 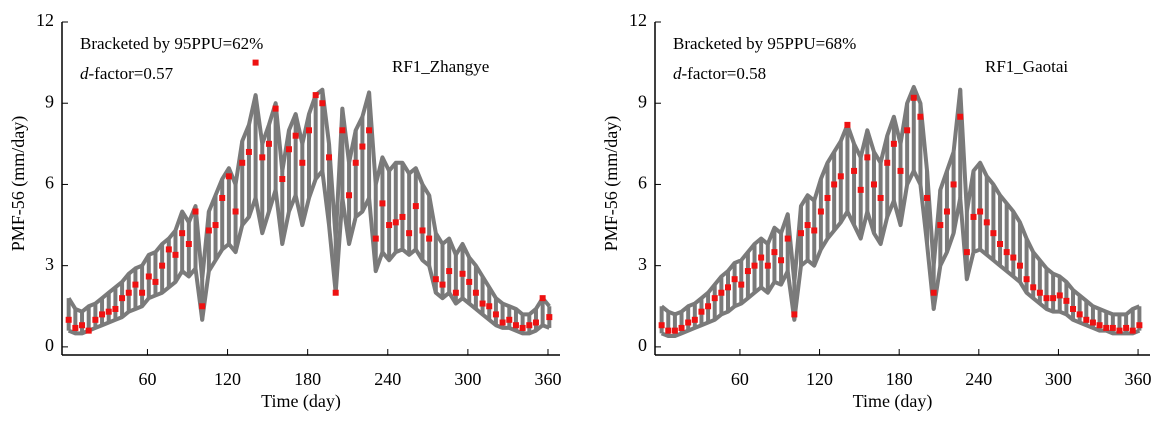 What do you see at coordinates (387, 379) in the screenshot?
I see `x-tick-label: 240` at bounding box center [387, 379].